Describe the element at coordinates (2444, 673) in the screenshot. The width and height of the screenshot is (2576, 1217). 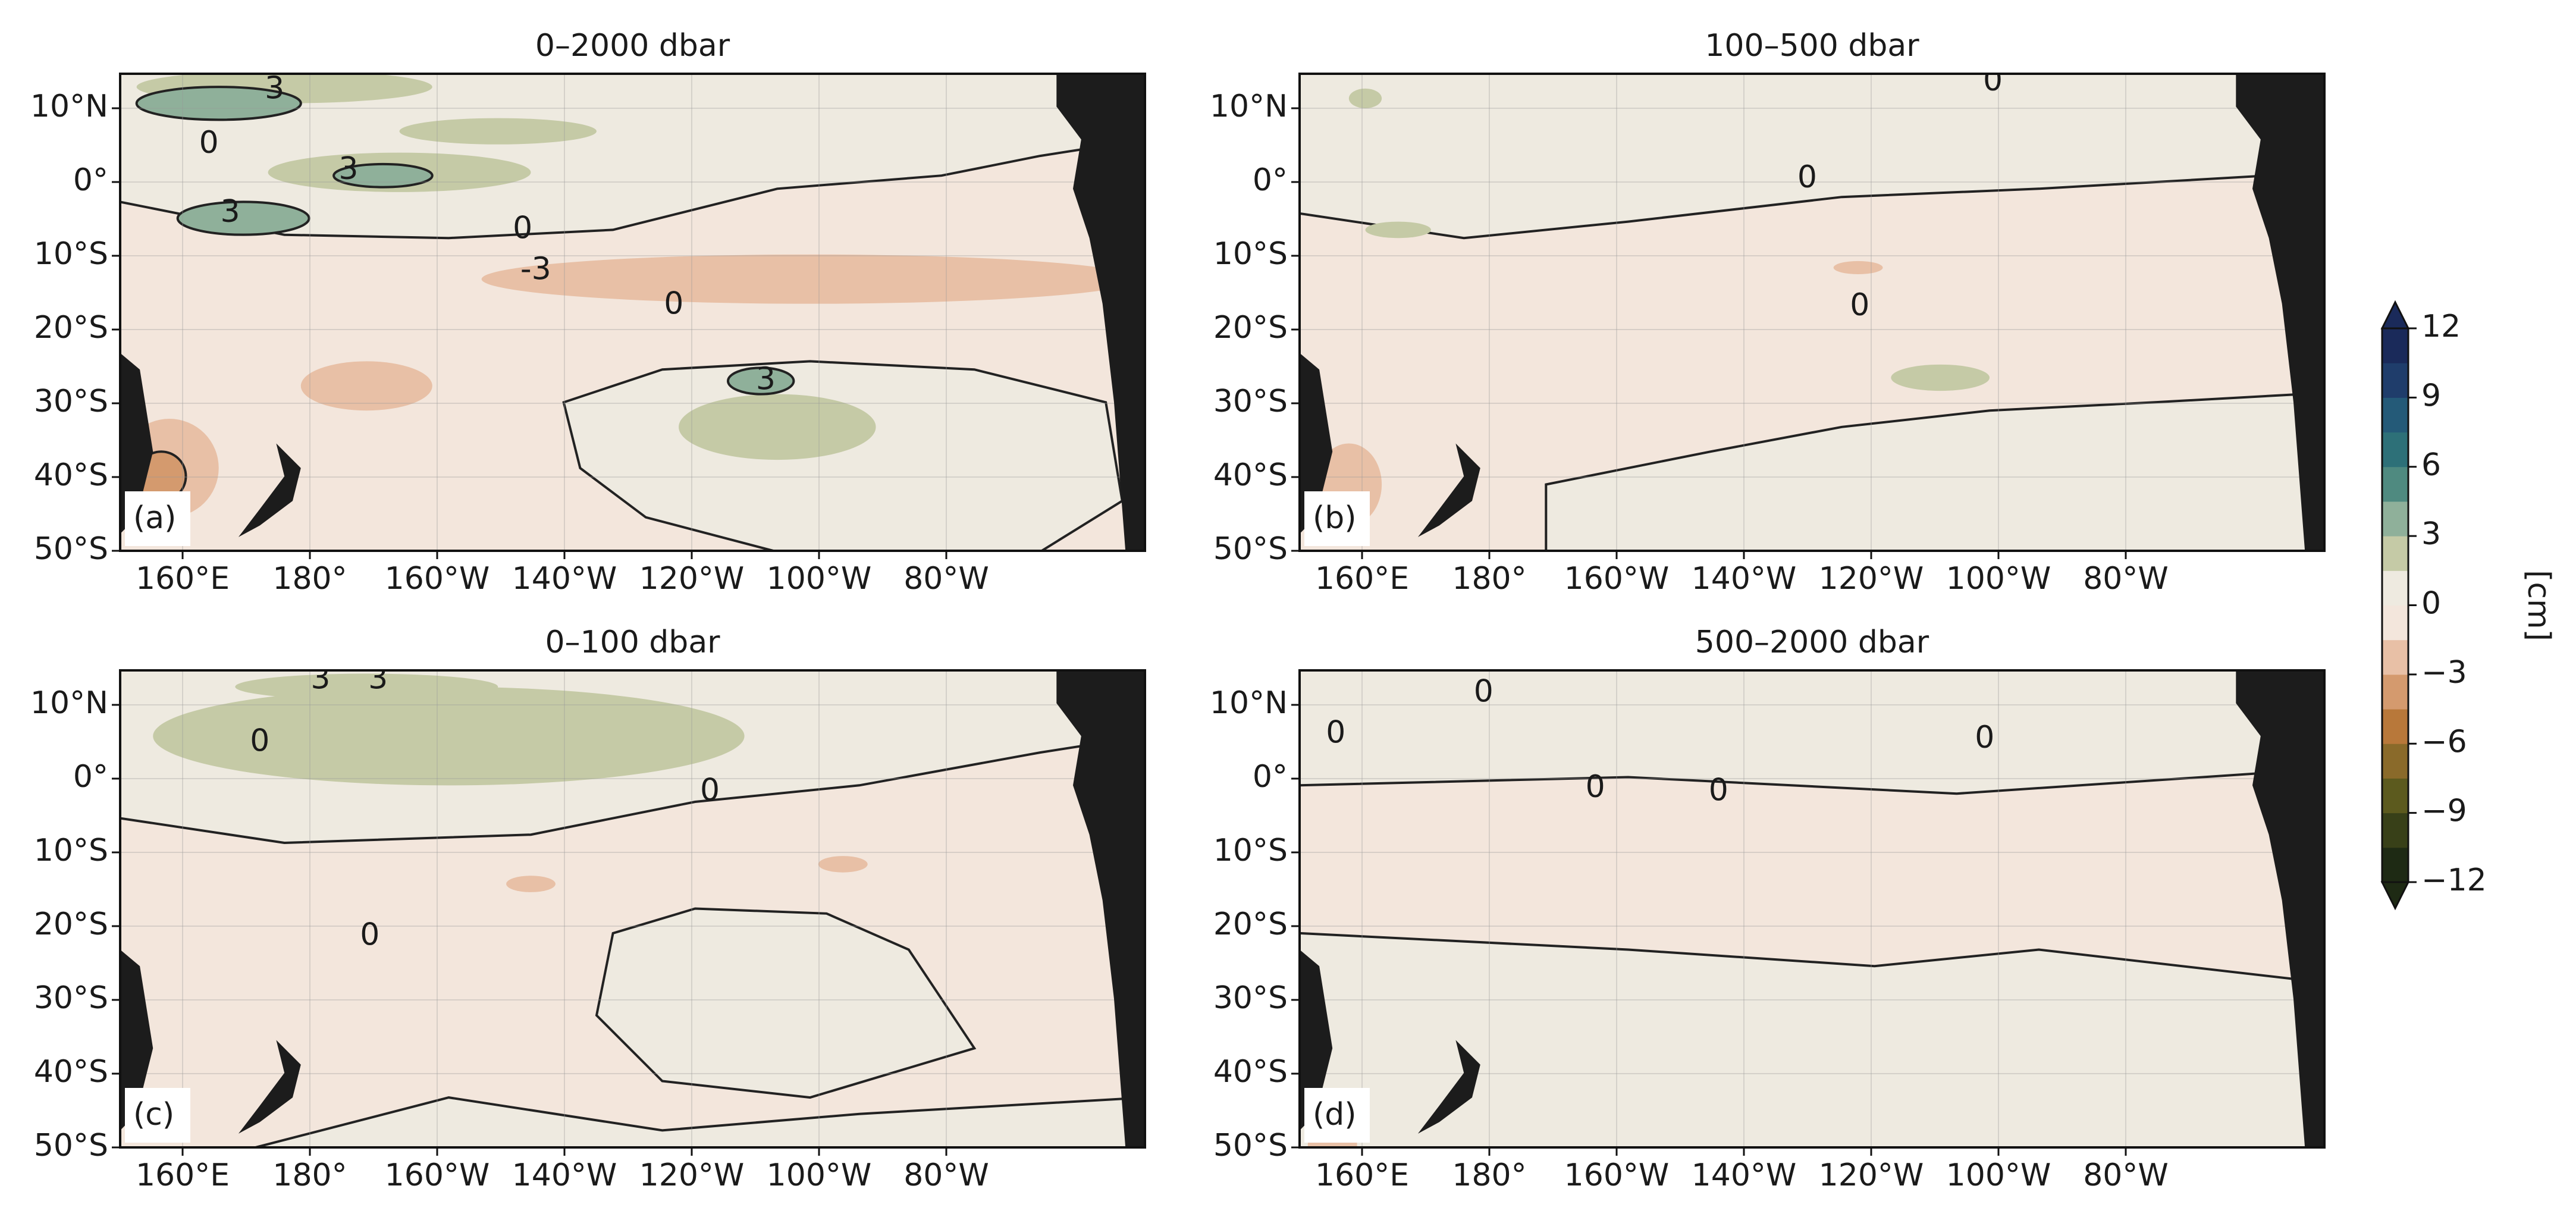
I see `colorbar-tick-label: −3` at that location.